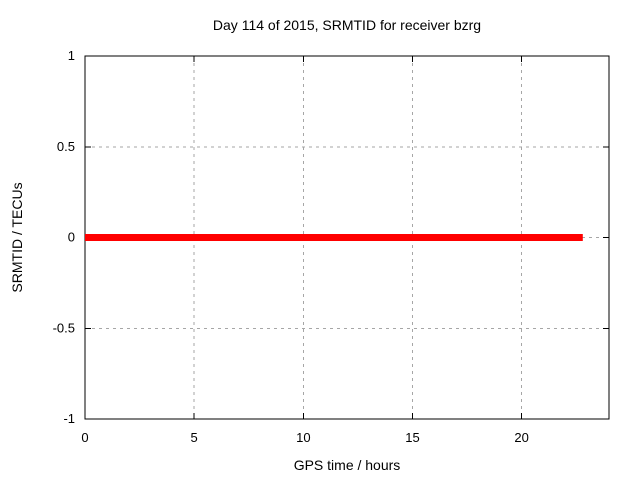  I want to click on x-tick-label: 5, so click(194, 437).